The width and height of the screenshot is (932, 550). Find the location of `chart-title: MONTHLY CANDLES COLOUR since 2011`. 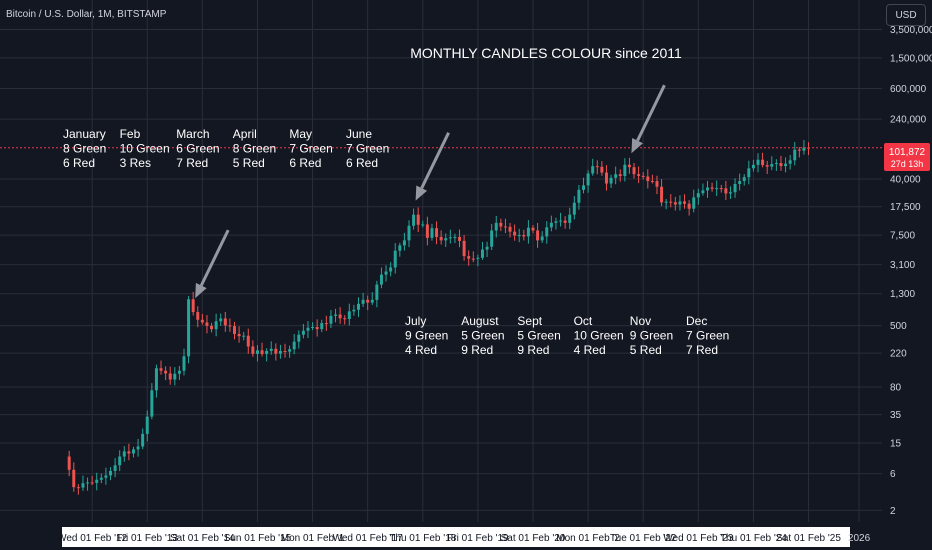

chart-title: MONTHLY CANDLES COLOUR since 2011 is located at coordinates (546, 53).